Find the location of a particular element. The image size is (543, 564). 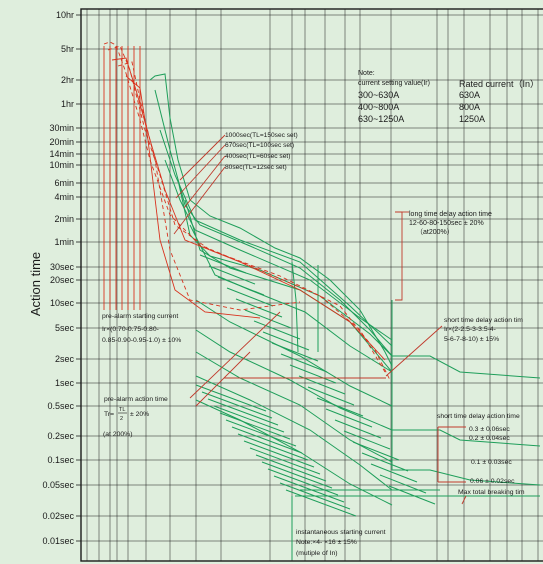

curve-label-400: 400sec(TL=60sec set) is located at coordinates (257, 156).